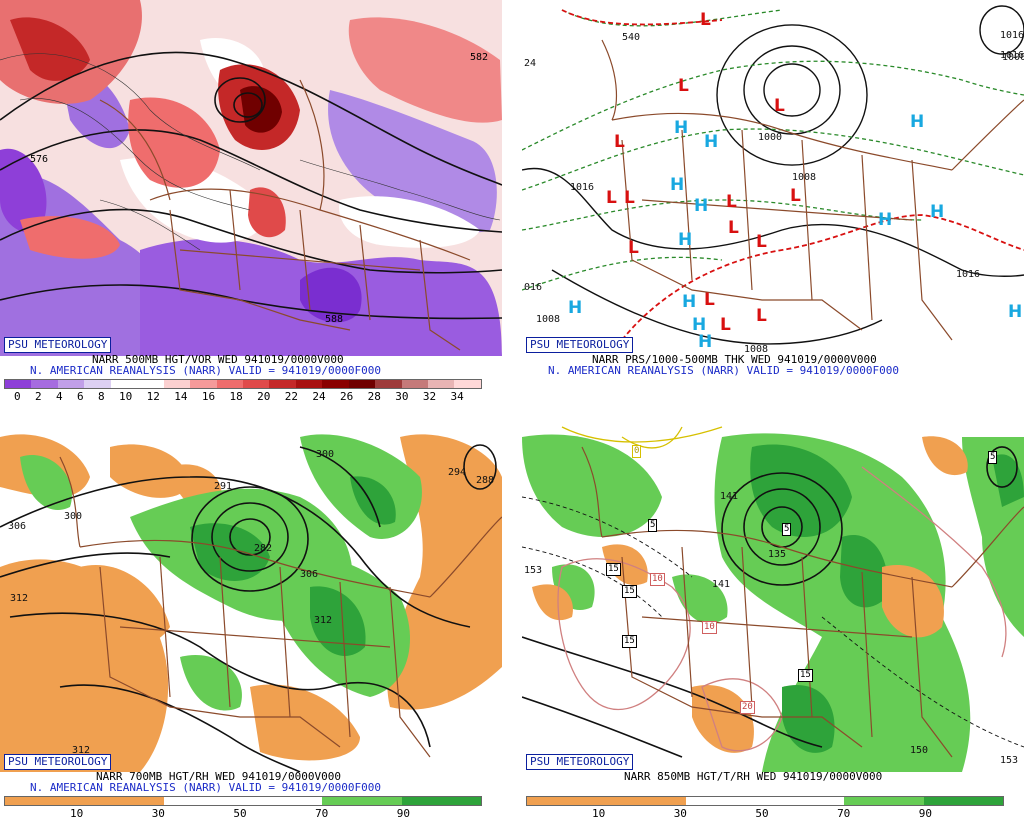  Describe the element at coordinates (181, 396) in the screenshot. I see `colorbar-tick-label: 14` at that location.